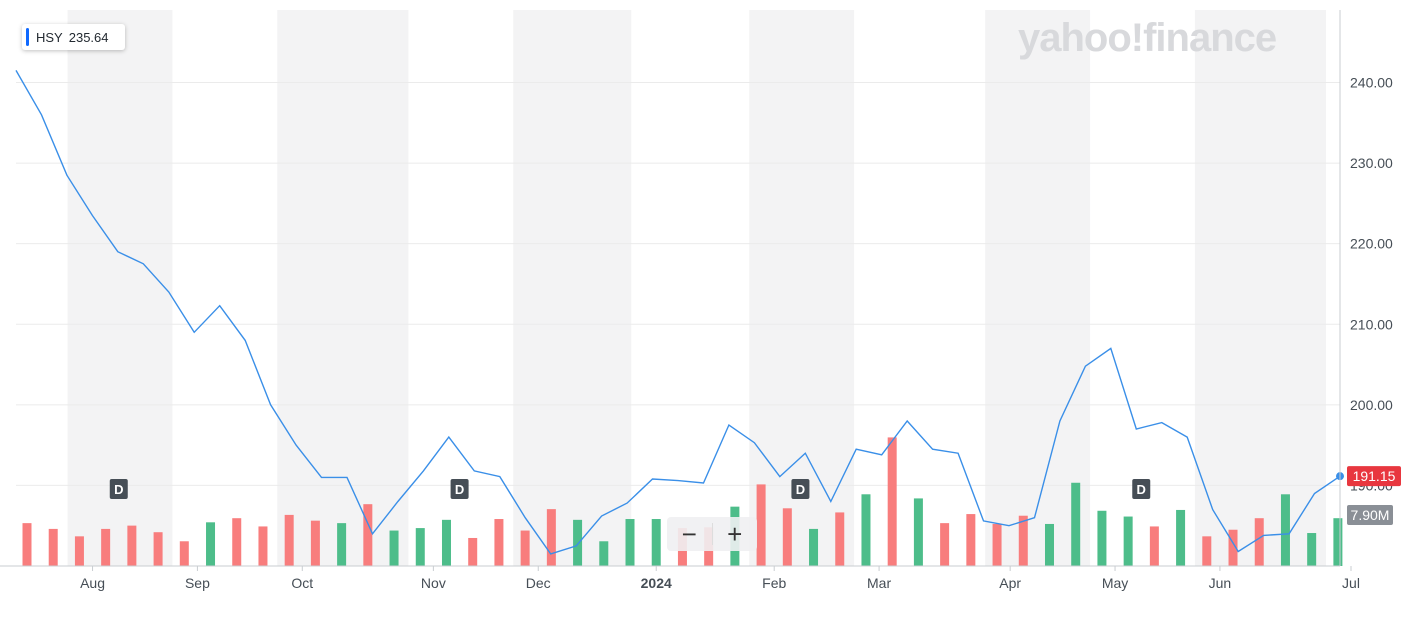 The height and width of the screenshot is (637, 1406). I want to click on x-tick-label: Oct, so click(302, 583).